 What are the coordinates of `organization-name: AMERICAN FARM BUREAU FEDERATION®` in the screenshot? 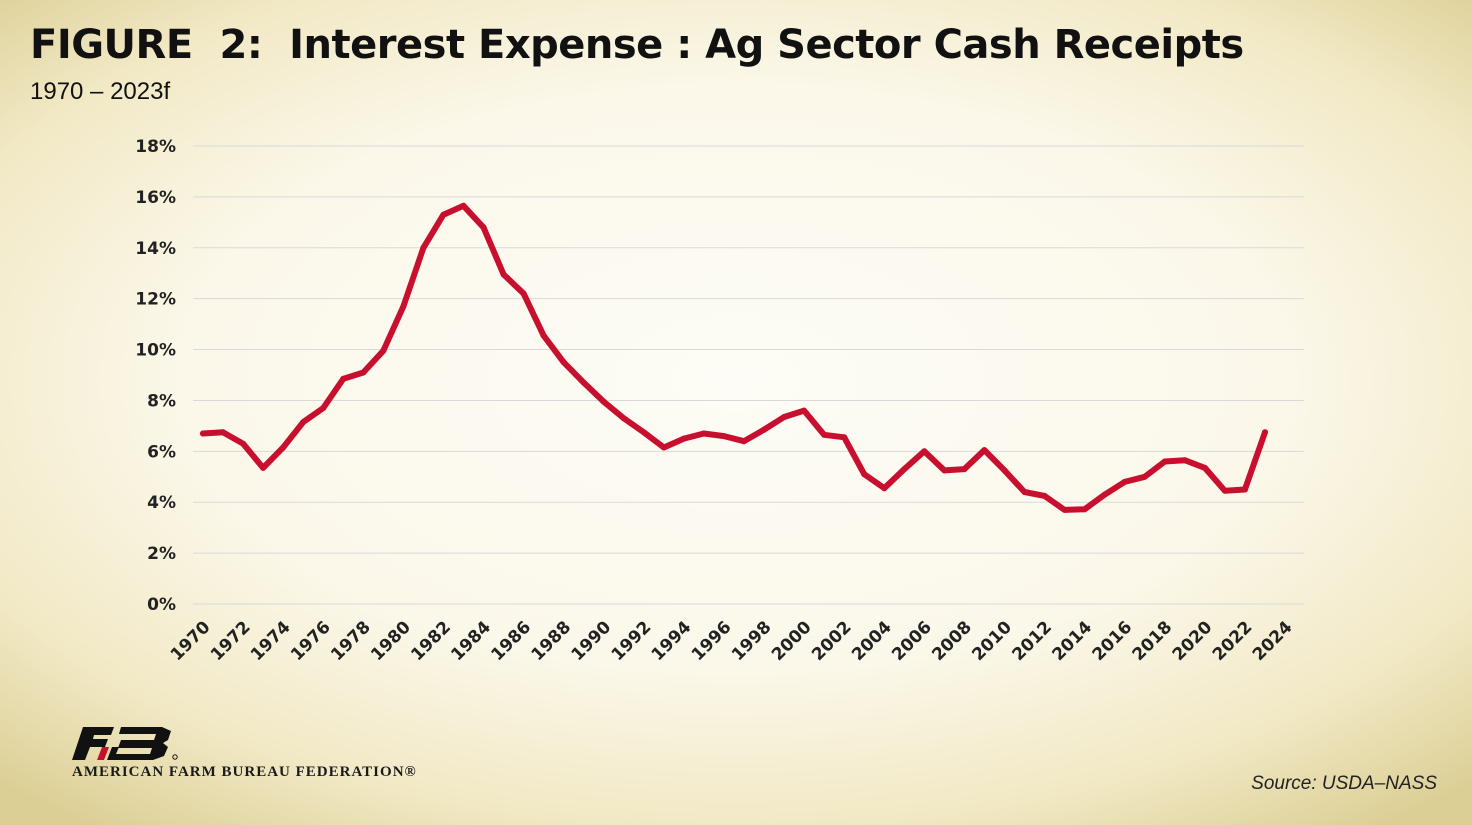 It's located at (244, 772).